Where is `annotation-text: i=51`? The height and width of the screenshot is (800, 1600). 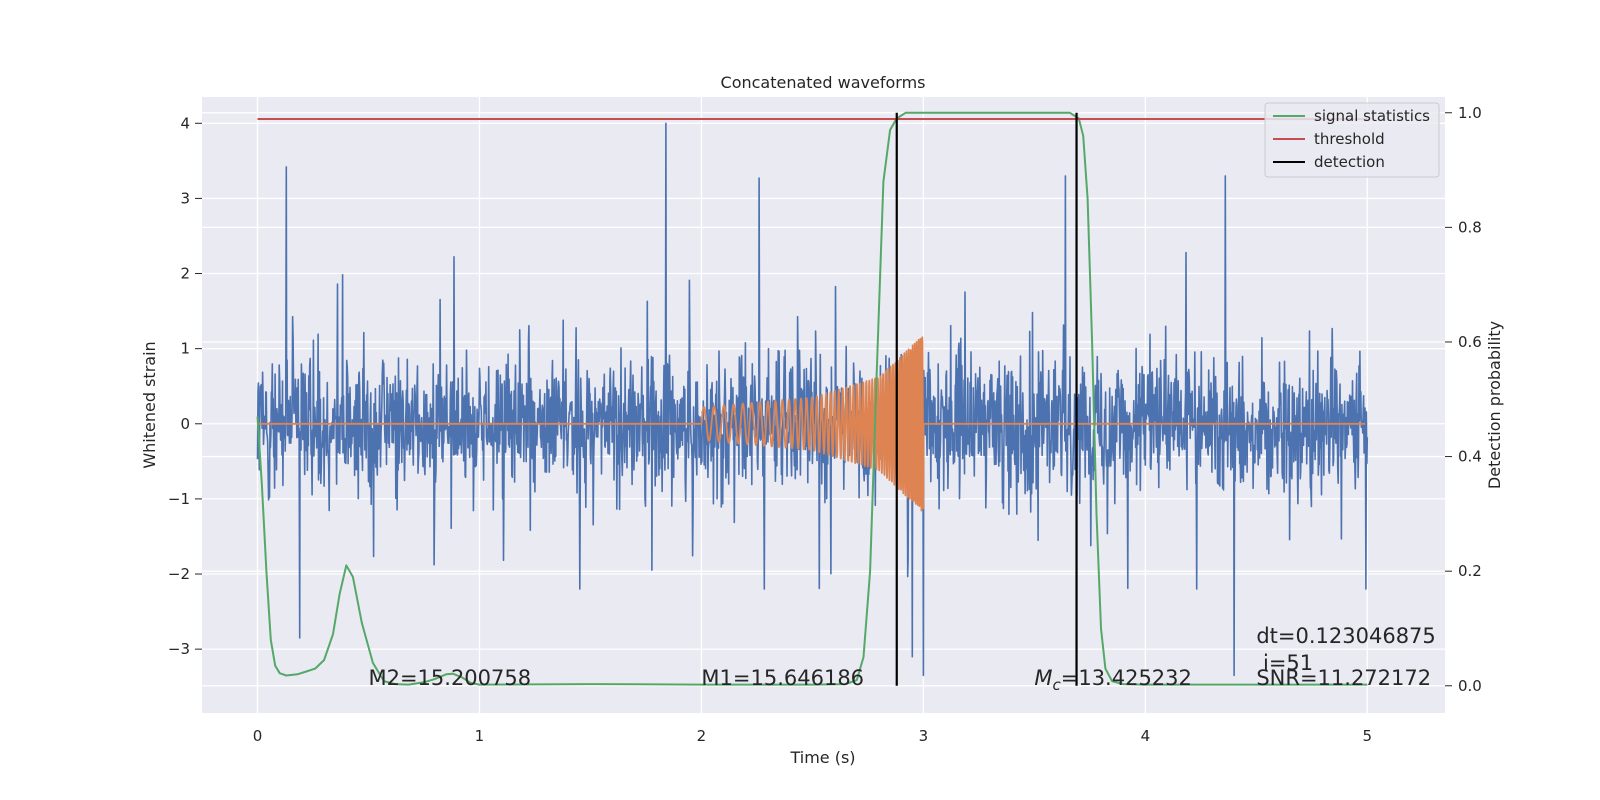
annotation-text: i=51 is located at coordinates (1288, 663).